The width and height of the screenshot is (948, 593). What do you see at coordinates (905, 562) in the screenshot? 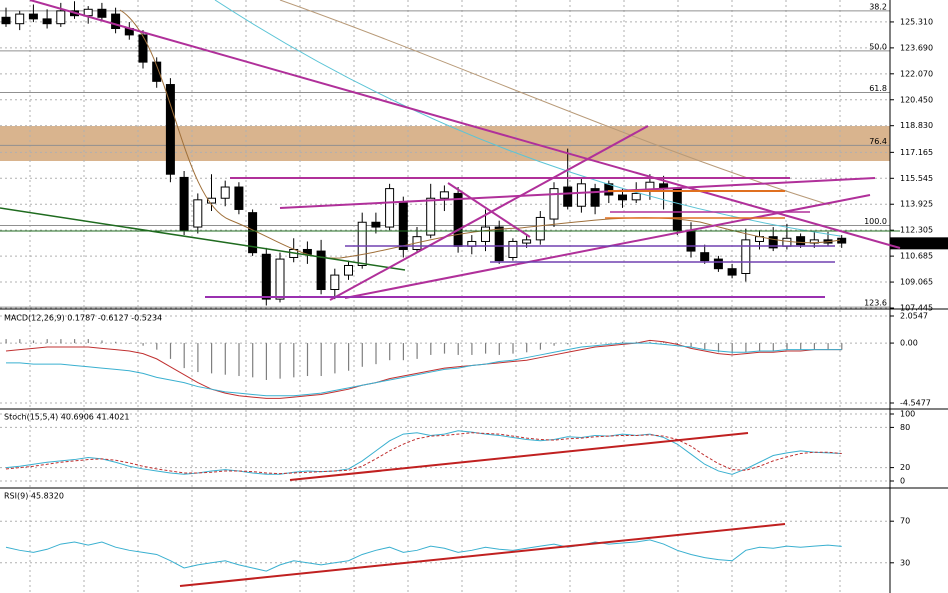
I see `y-tick-label: 30` at bounding box center [905, 562].